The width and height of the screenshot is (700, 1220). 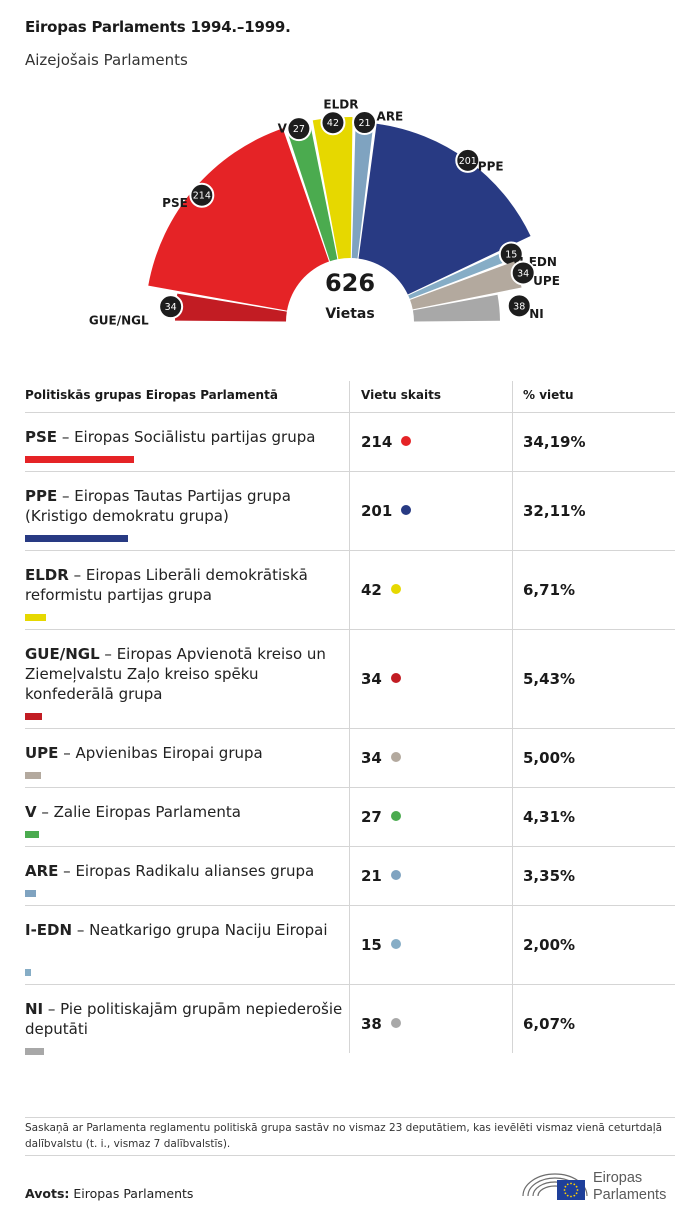 I want to click on seat-count-value: 214, so click(x=377, y=442).